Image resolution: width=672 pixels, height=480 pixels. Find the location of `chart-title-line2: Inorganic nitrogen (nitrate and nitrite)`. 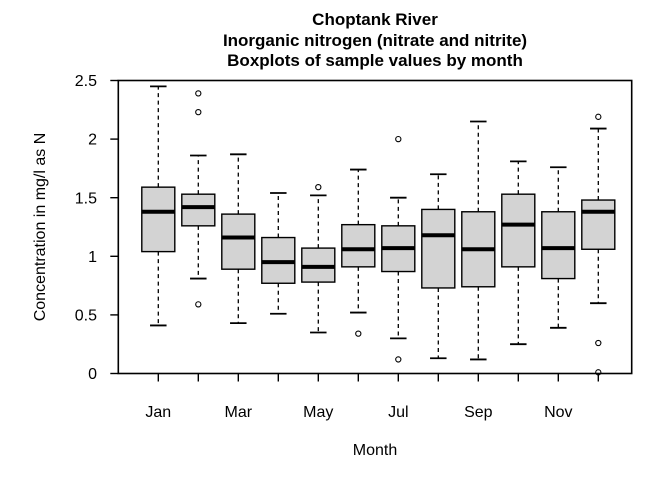

chart-title-line2: Inorganic nitrogen (nitrate and nitrite) is located at coordinates (375, 40).